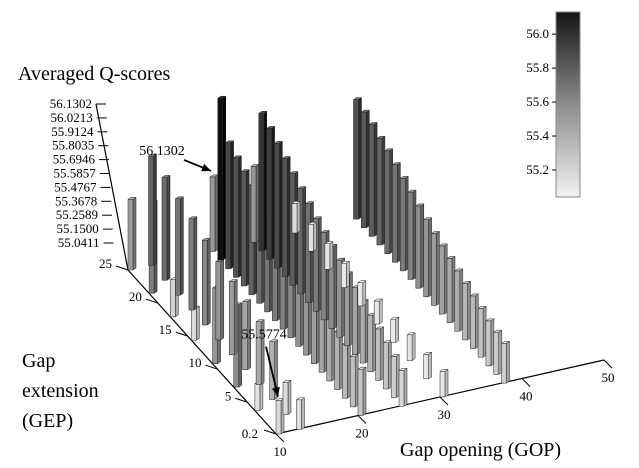 Image resolution: width=639 pixels, height=468 pixels. Describe the element at coordinates (135, 296) in the screenshot. I see `gep-tick-label: 20` at that location.